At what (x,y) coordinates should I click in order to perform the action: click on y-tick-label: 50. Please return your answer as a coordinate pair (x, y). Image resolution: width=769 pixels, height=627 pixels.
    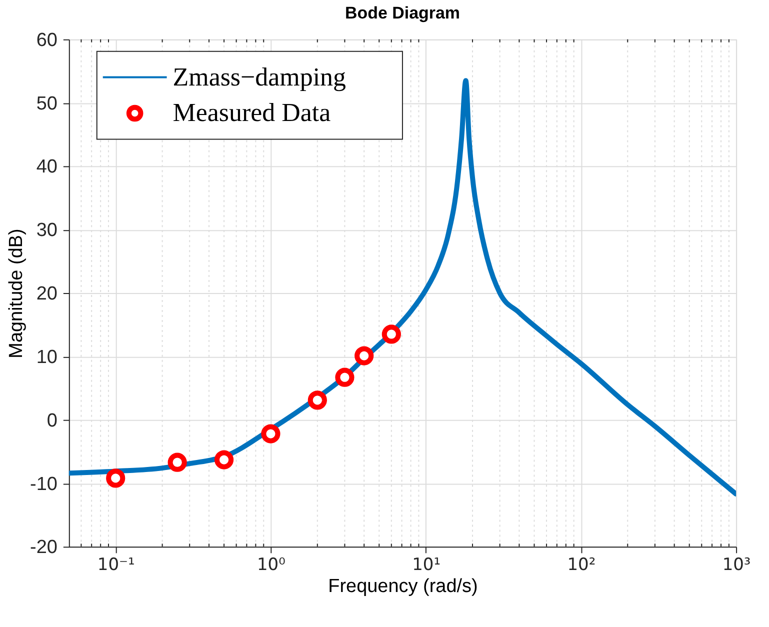
    Looking at the image, I should click on (47, 103).